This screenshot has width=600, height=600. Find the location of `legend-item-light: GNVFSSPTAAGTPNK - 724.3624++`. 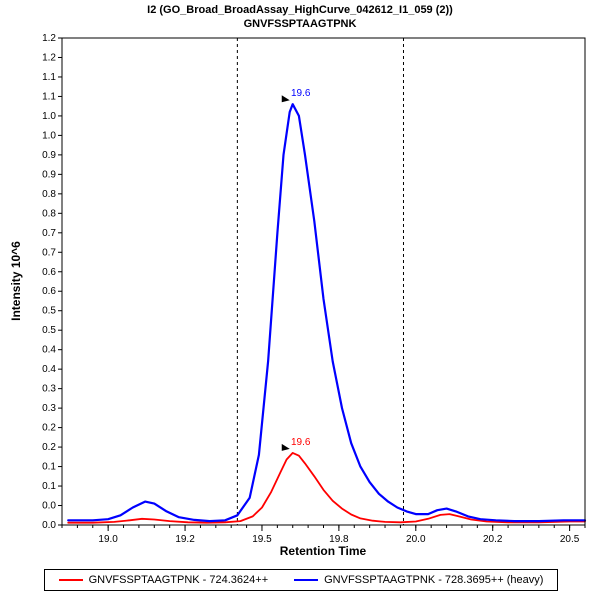

legend-item-light: GNVFSSPTAAGTPNK - 724.3624++ is located at coordinates (163, 580).